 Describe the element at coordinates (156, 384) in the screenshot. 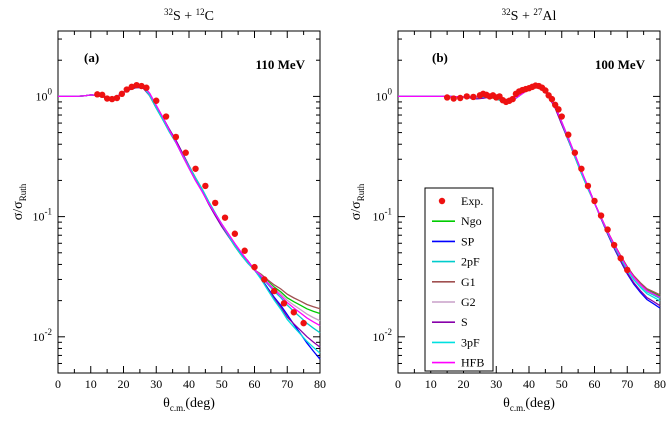

I see `panel-a-xtick-label: 30` at that location.